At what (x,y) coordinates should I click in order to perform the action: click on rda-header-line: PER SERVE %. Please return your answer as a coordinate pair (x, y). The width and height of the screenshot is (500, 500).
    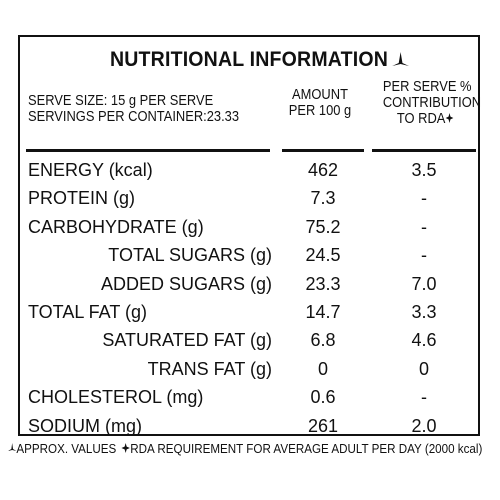
    Looking at the image, I should click on (427, 86).